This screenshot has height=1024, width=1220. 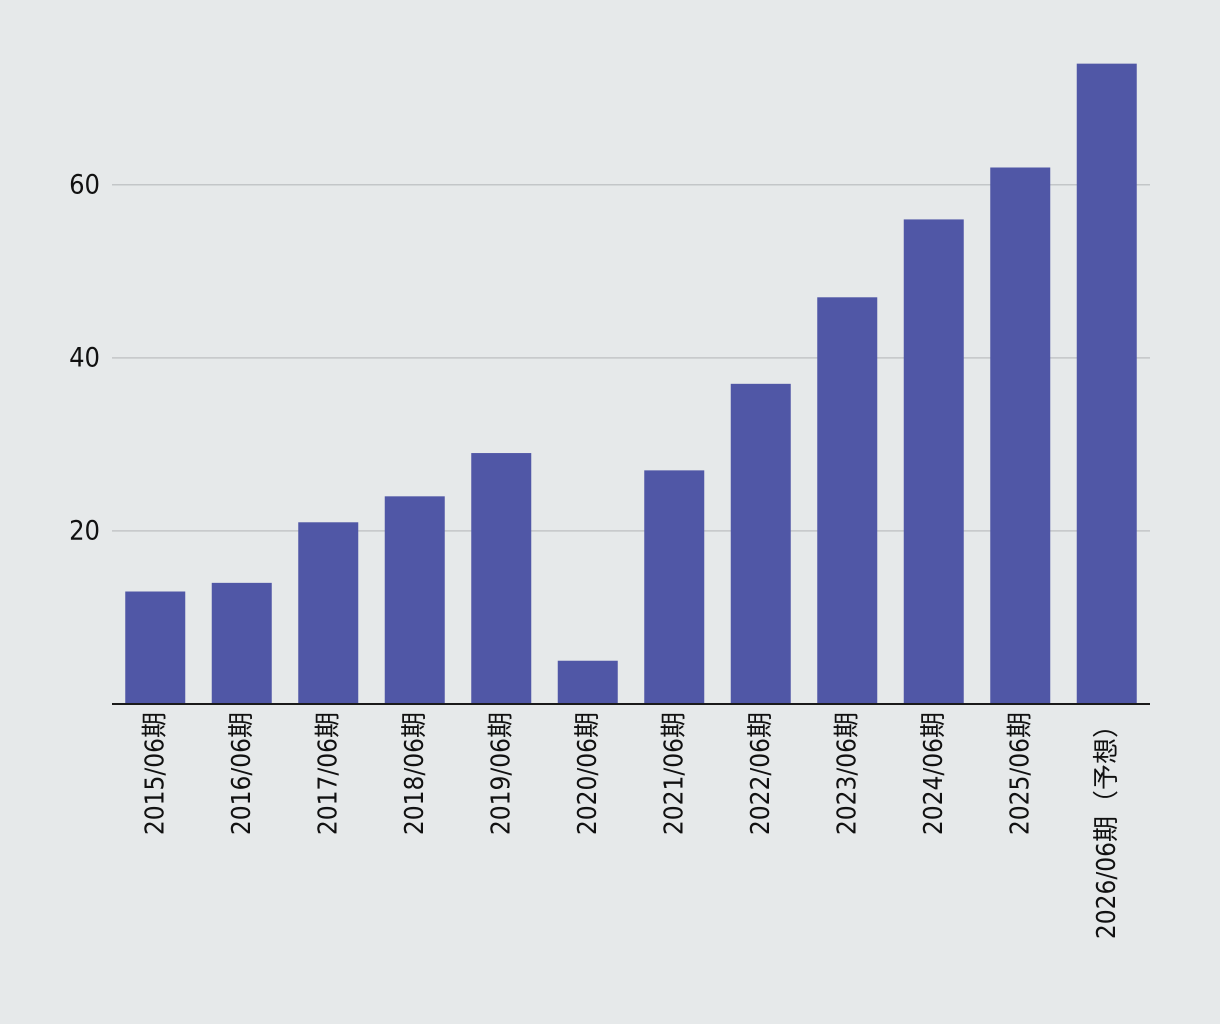 I want to click on x-tick-label: 2024/06期, so click(x=934, y=773).